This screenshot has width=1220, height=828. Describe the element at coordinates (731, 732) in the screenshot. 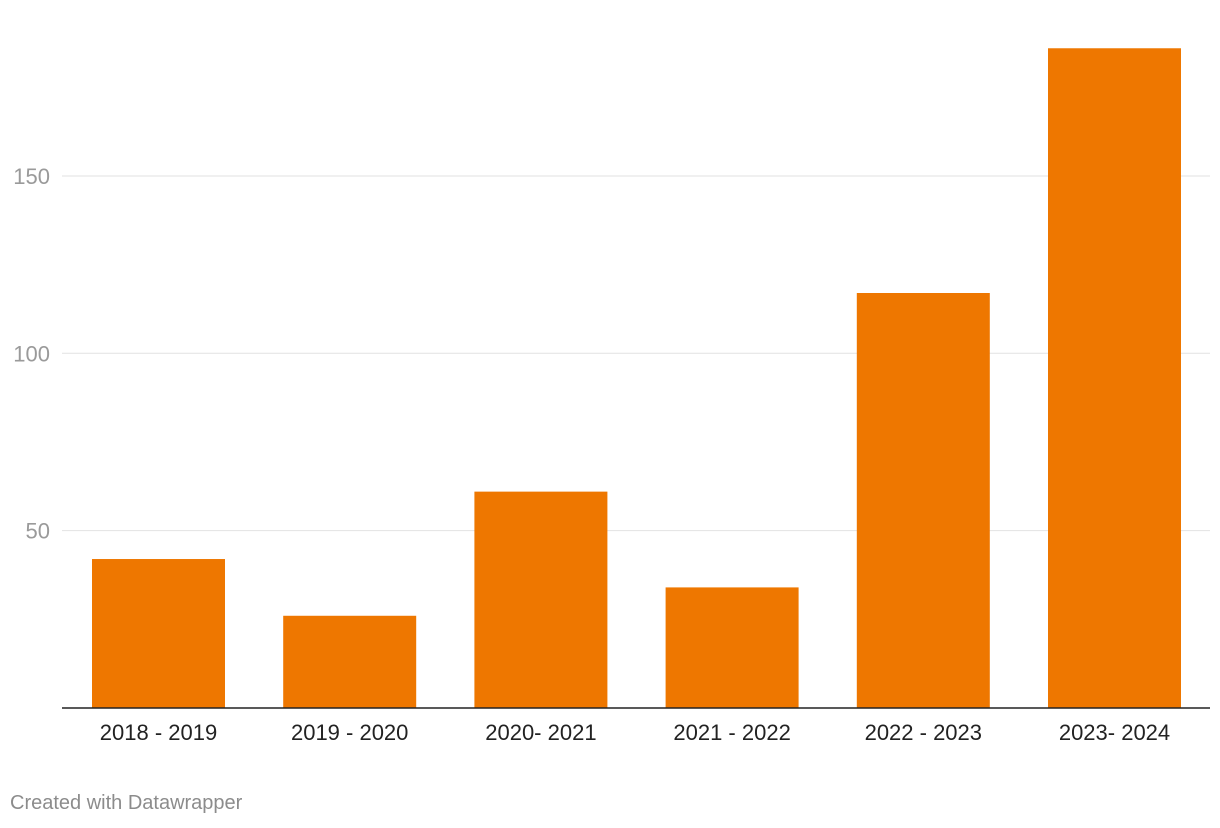

I see `x-tick-label-3: 2021 - 2022` at that location.